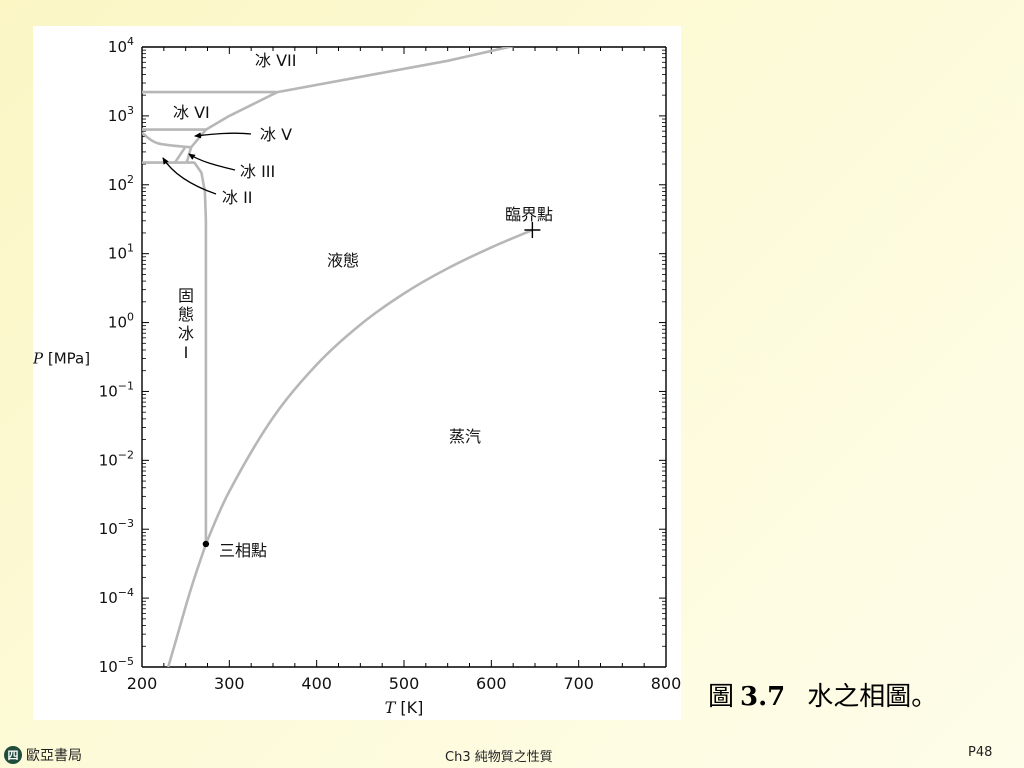 The width and height of the screenshot is (1024, 768). Describe the element at coordinates (186, 333) in the screenshot. I see `label-solid-ice-i-char: 冰` at that location.